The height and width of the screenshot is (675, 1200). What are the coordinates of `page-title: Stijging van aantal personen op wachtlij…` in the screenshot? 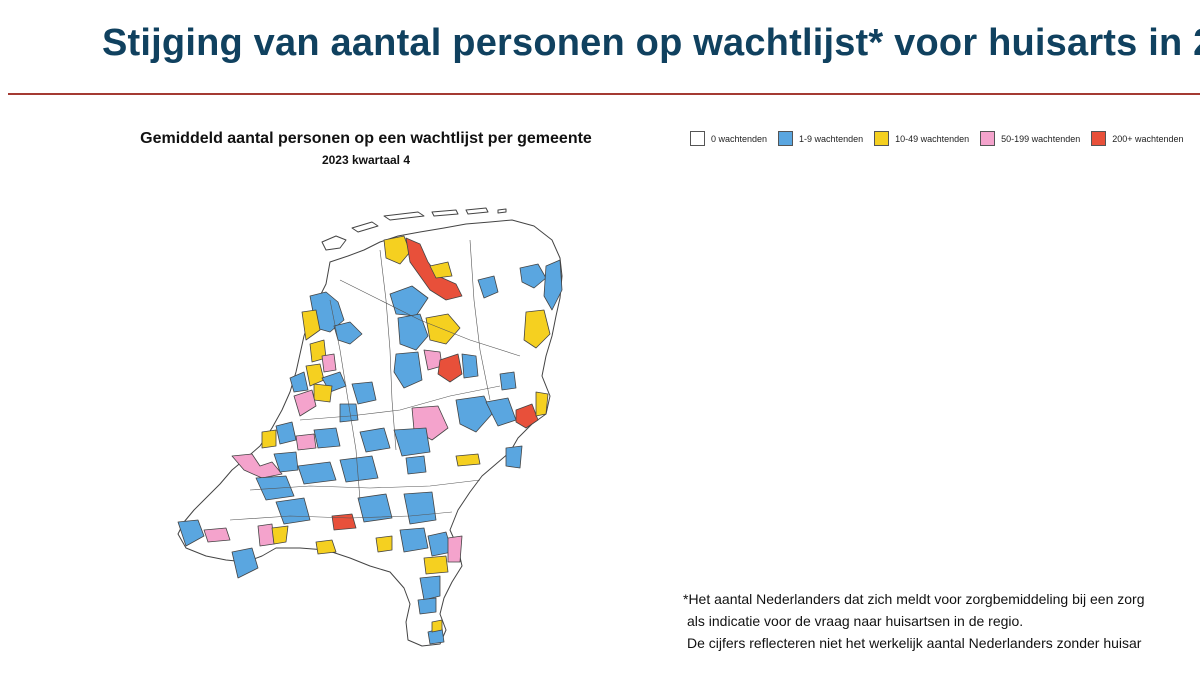 It's located at (651, 43).